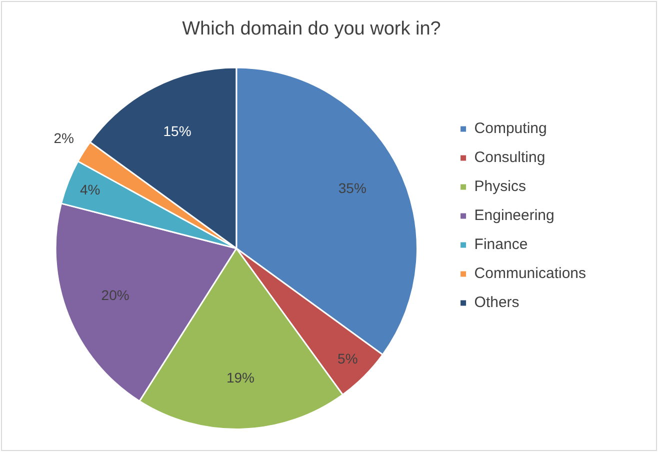 Image resolution: width=658 pixels, height=452 pixels. What do you see at coordinates (177, 131) in the screenshot?
I see `data-label: 15%` at bounding box center [177, 131].